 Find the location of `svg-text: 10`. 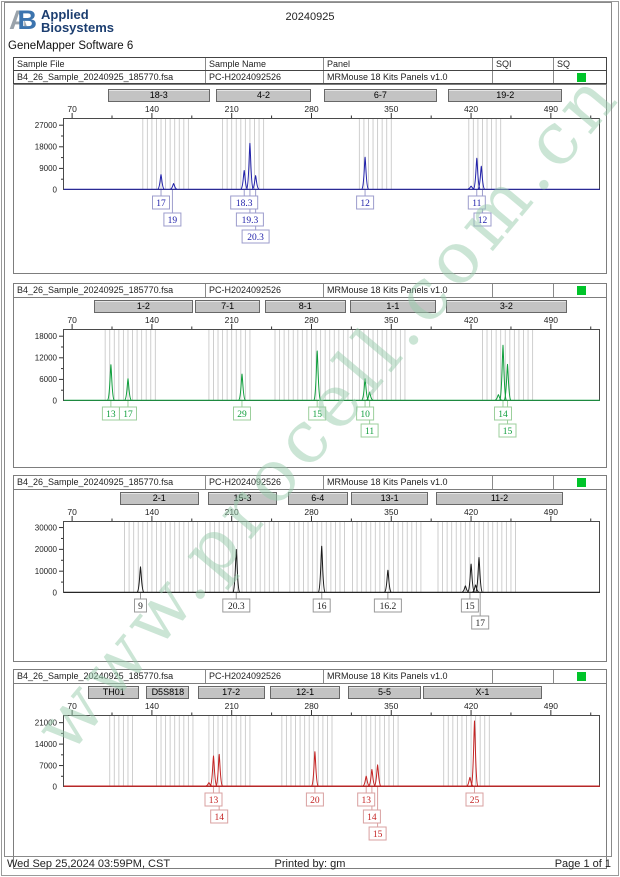

svg-text: 10 is located at coordinates (365, 415).